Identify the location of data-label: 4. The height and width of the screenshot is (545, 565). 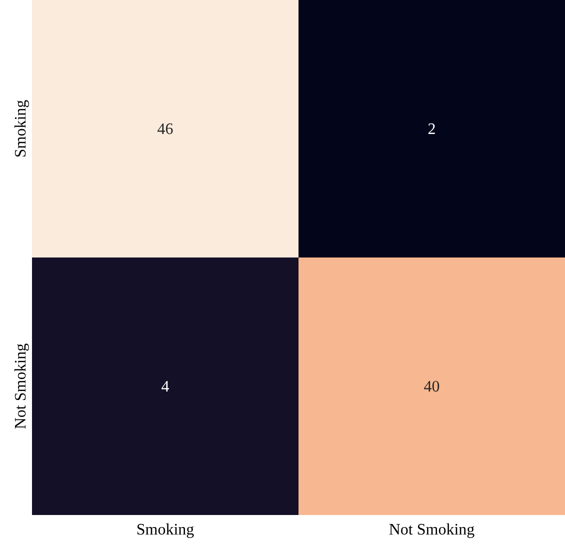
(165, 387).